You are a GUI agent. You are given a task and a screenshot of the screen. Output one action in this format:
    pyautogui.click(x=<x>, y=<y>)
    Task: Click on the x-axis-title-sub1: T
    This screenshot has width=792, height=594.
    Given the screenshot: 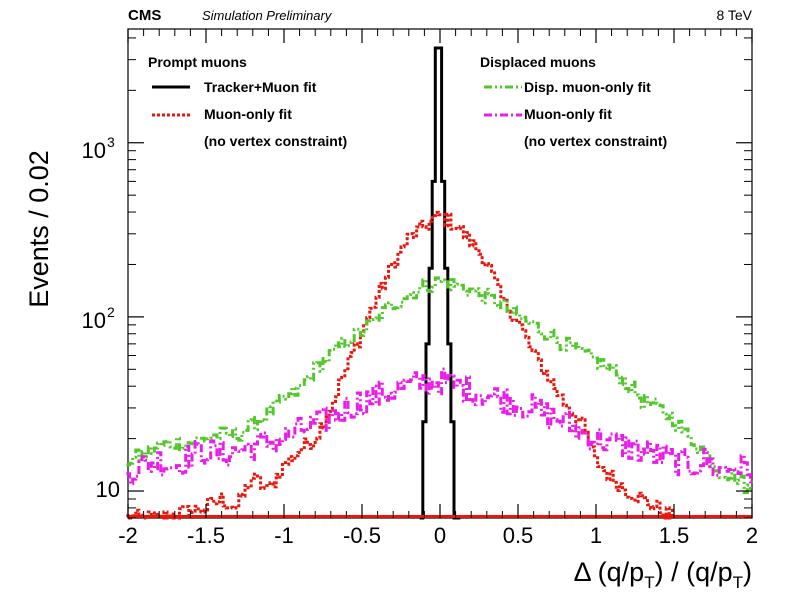 What is the action you would take?
    pyautogui.click(x=649, y=582)
    